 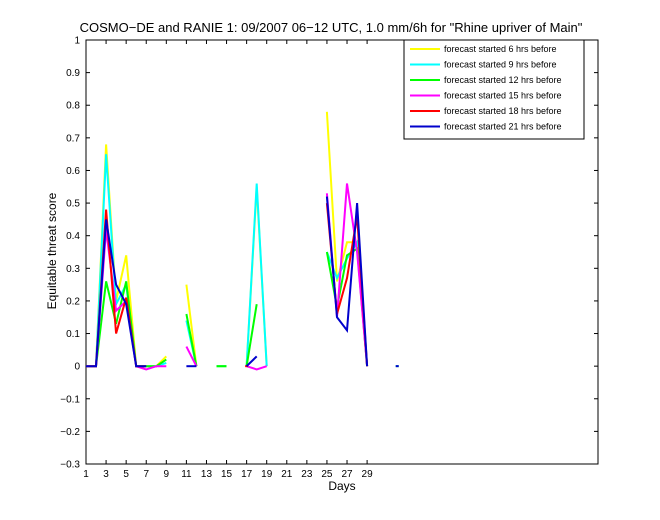 What do you see at coordinates (106, 474) in the screenshot?
I see `x-tick-label: 3` at bounding box center [106, 474].